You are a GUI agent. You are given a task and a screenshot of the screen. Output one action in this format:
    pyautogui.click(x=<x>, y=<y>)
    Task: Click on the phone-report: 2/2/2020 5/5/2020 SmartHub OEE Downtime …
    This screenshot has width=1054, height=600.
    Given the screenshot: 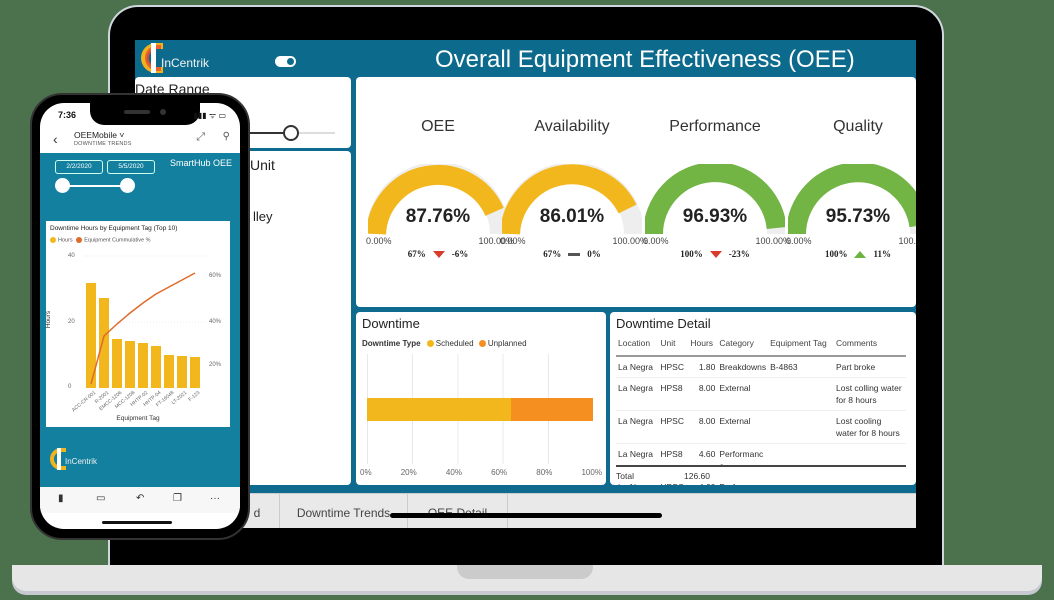 What is the action you would take?
    pyautogui.click(x=140, y=320)
    